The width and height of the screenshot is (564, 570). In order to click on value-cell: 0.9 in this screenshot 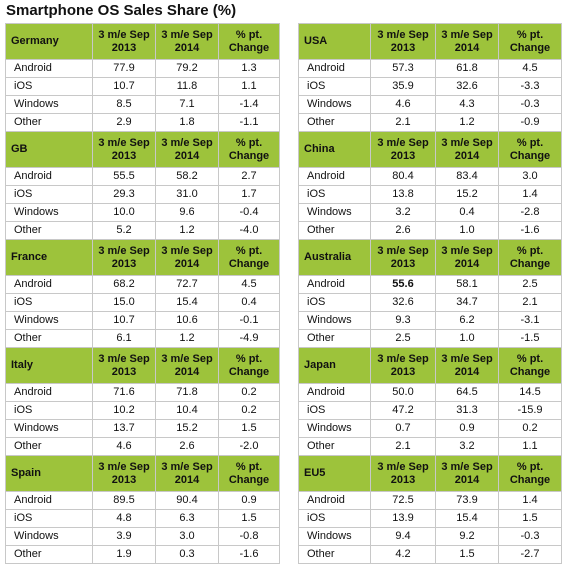, I will do `click(467, 428)`.